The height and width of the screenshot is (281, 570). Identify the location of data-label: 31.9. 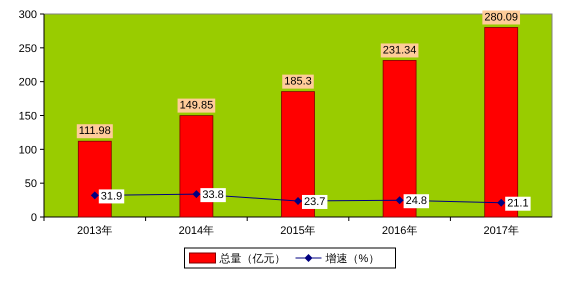
(111, 196).